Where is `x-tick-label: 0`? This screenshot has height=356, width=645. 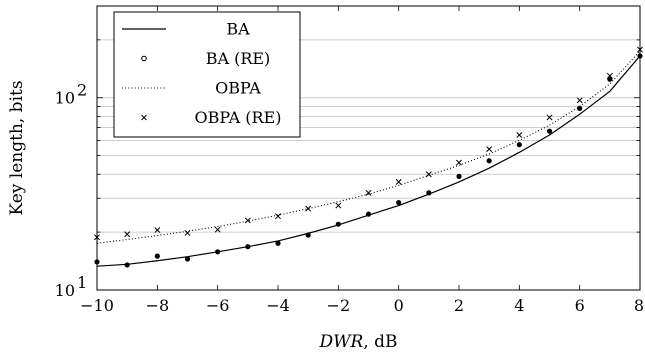
x-tick-label: 0 is located at coordinates (399, 305).